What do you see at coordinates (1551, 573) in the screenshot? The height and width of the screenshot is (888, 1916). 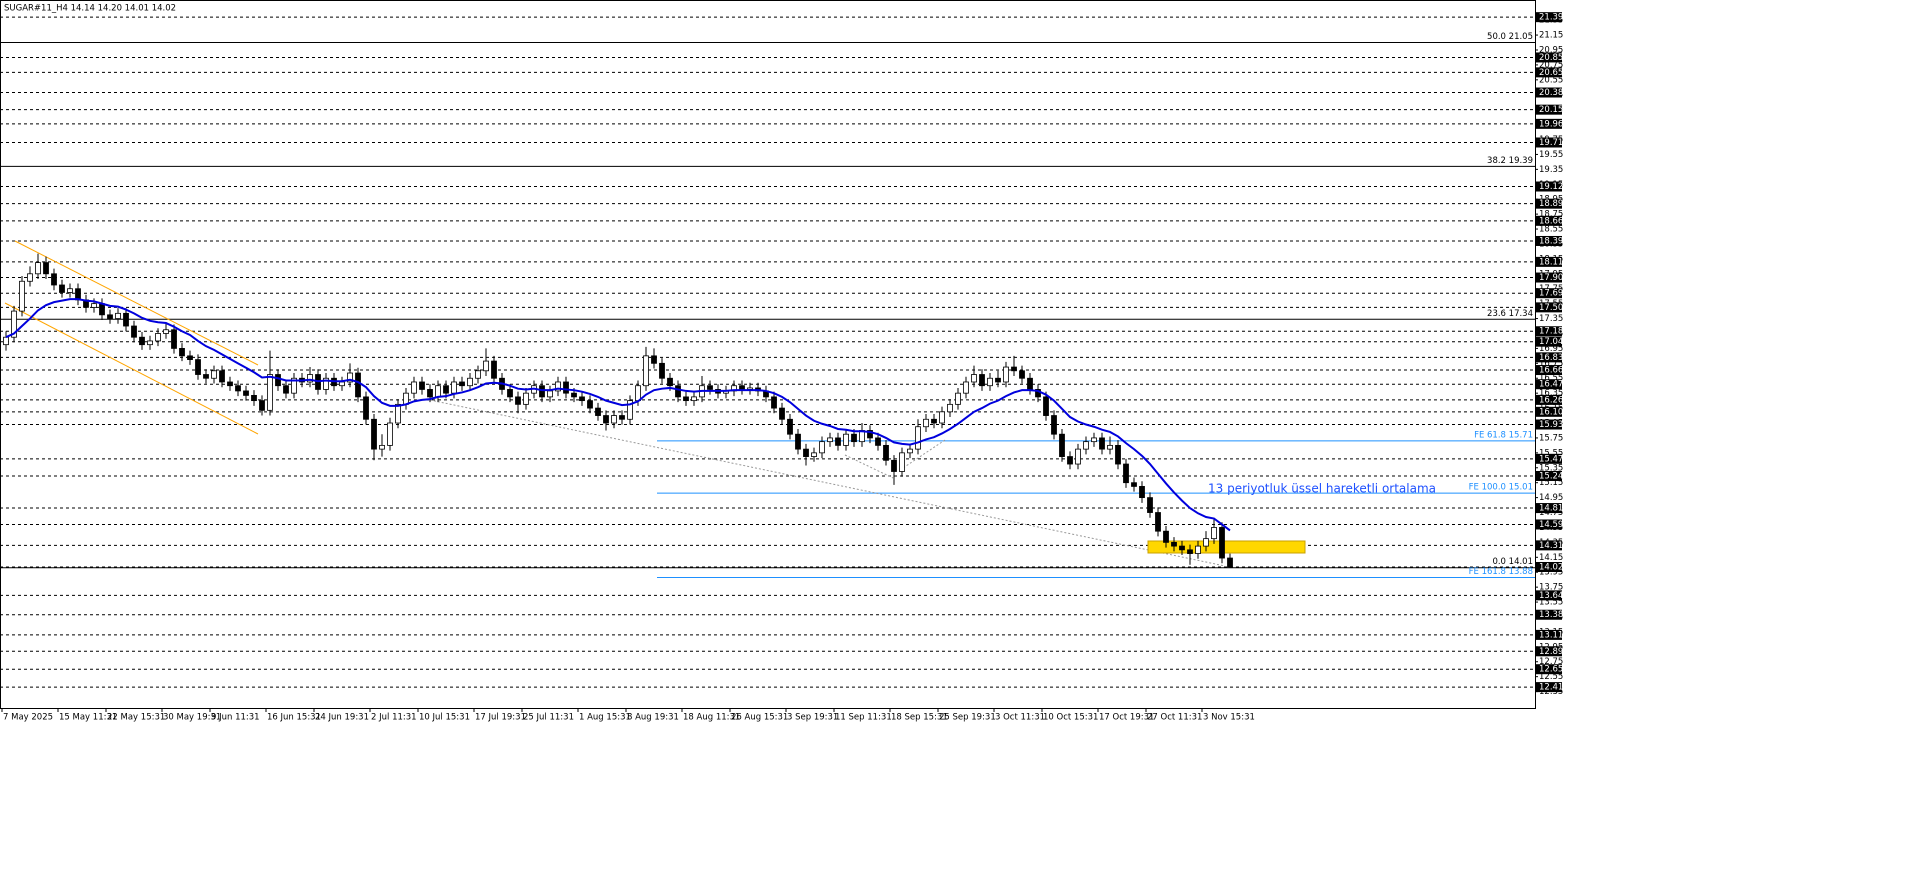 I see `y-tick-label: 13.95` at bounding box center [1551, 573].